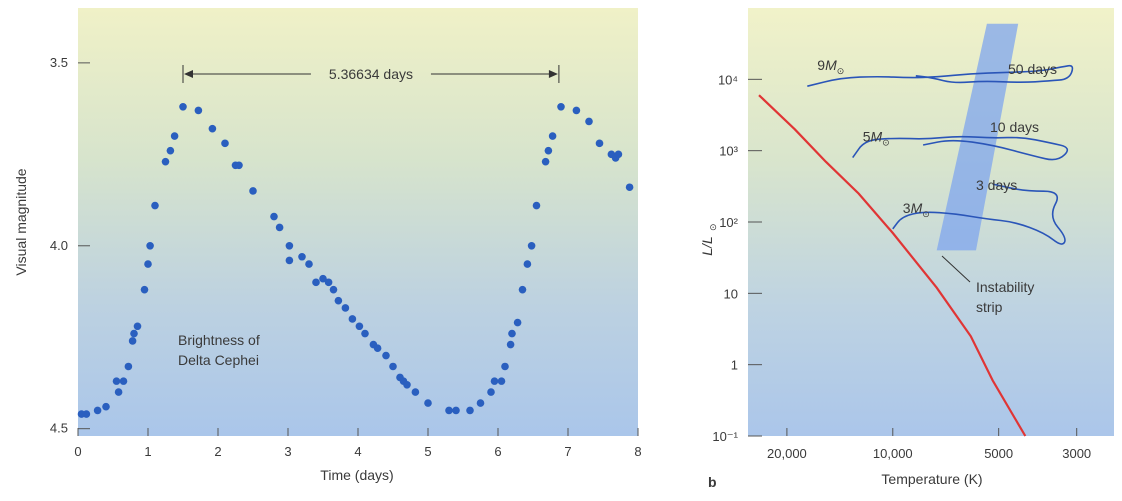 Image resolution: width=1122 pixels, height=501 pixels. I want to click on period-arrow, so click(371, 74).